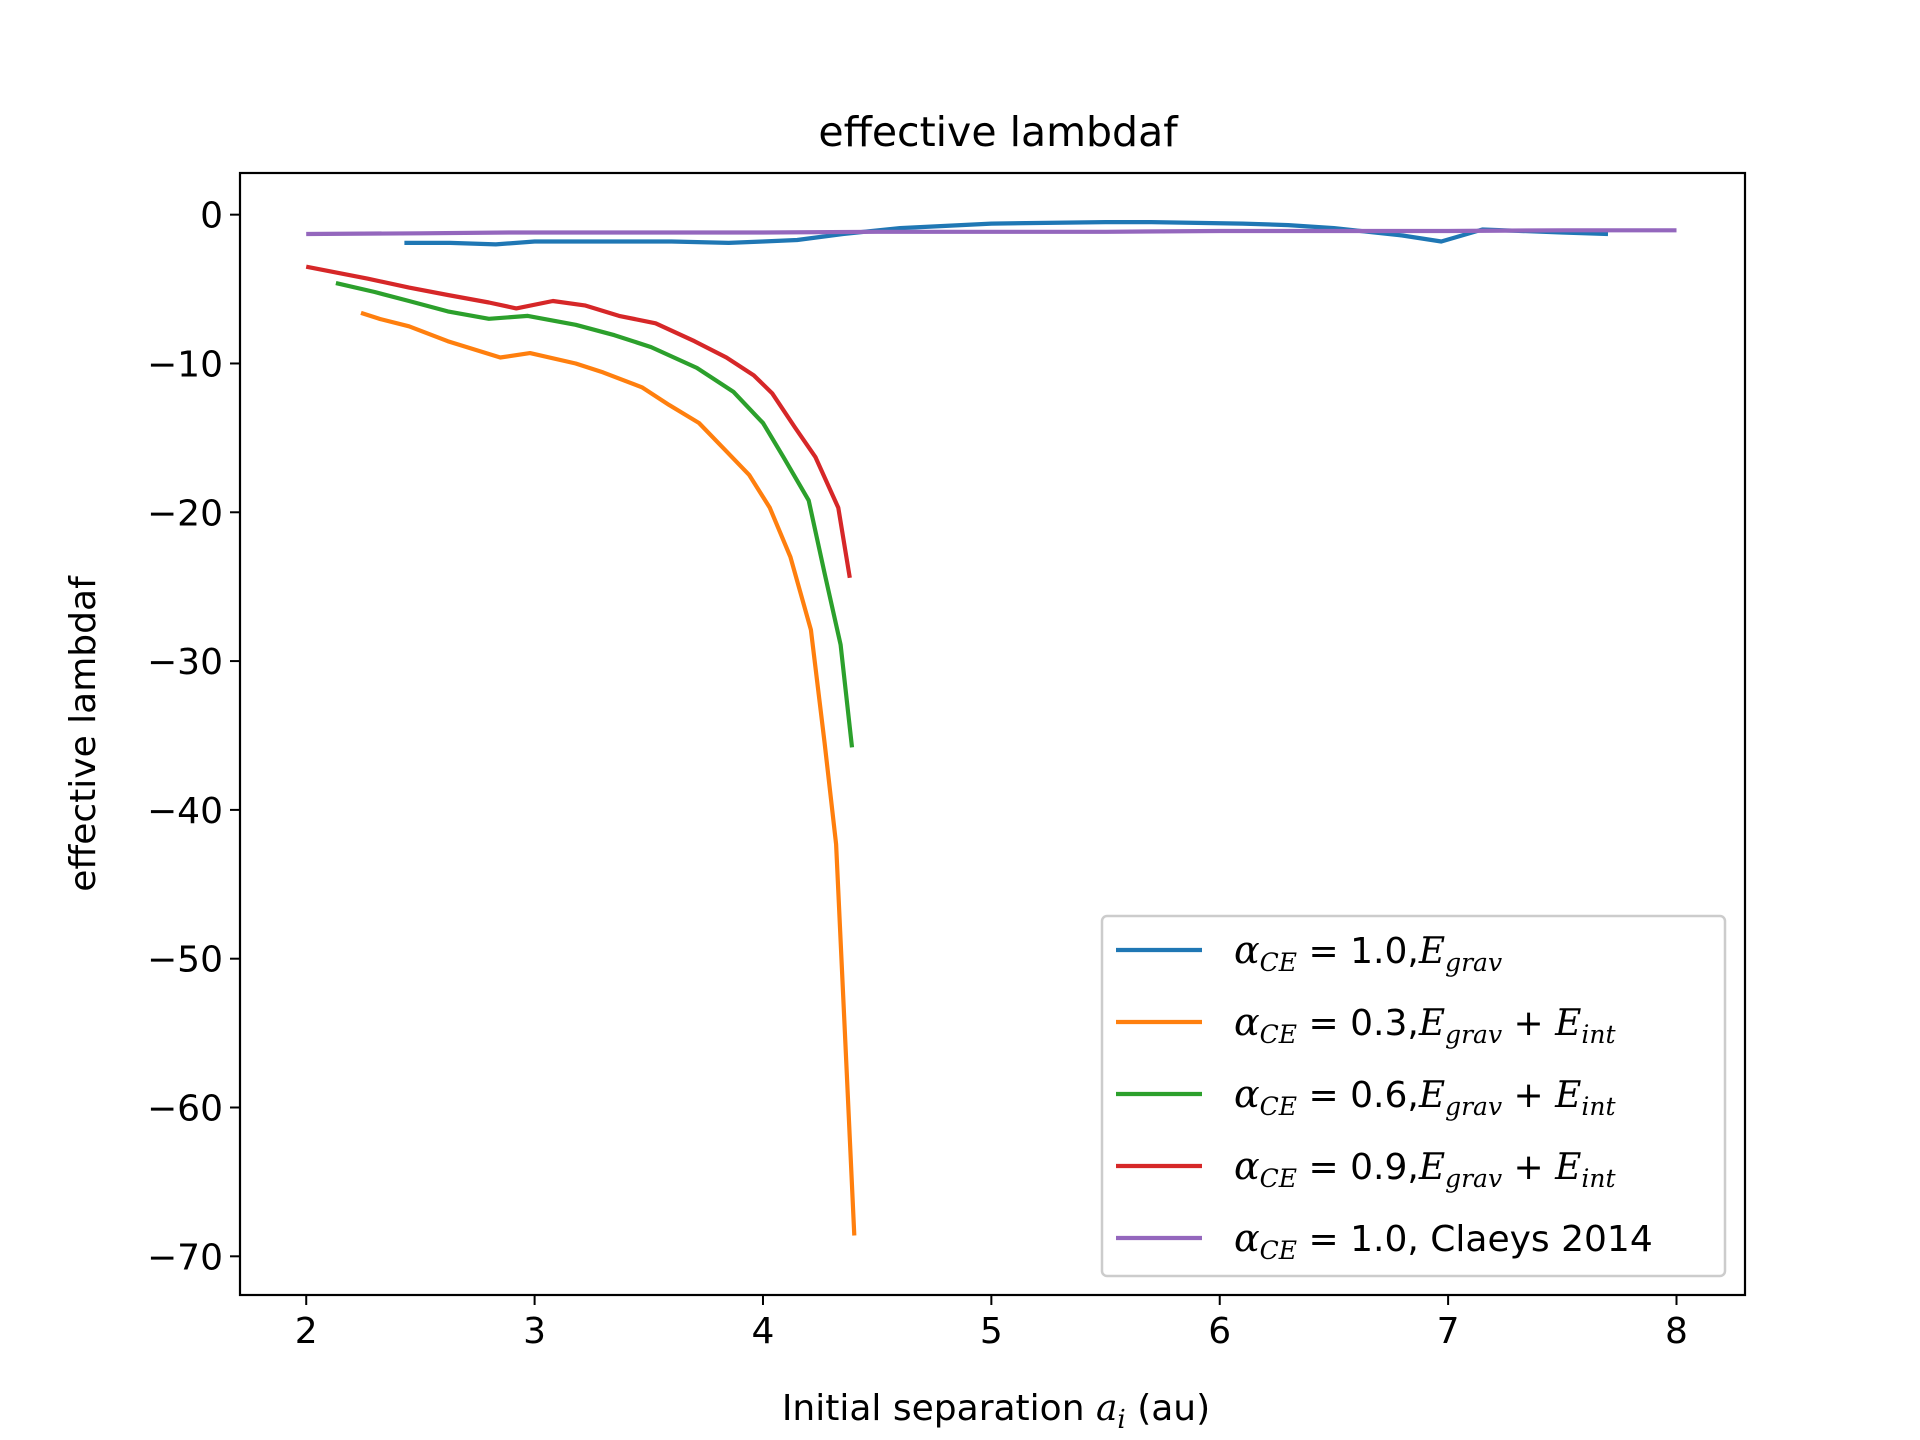  Describe the element at coordinates (996, 1411) in the screenshot. I see `x-axis-label: Initial separation ai (au)` at that location.